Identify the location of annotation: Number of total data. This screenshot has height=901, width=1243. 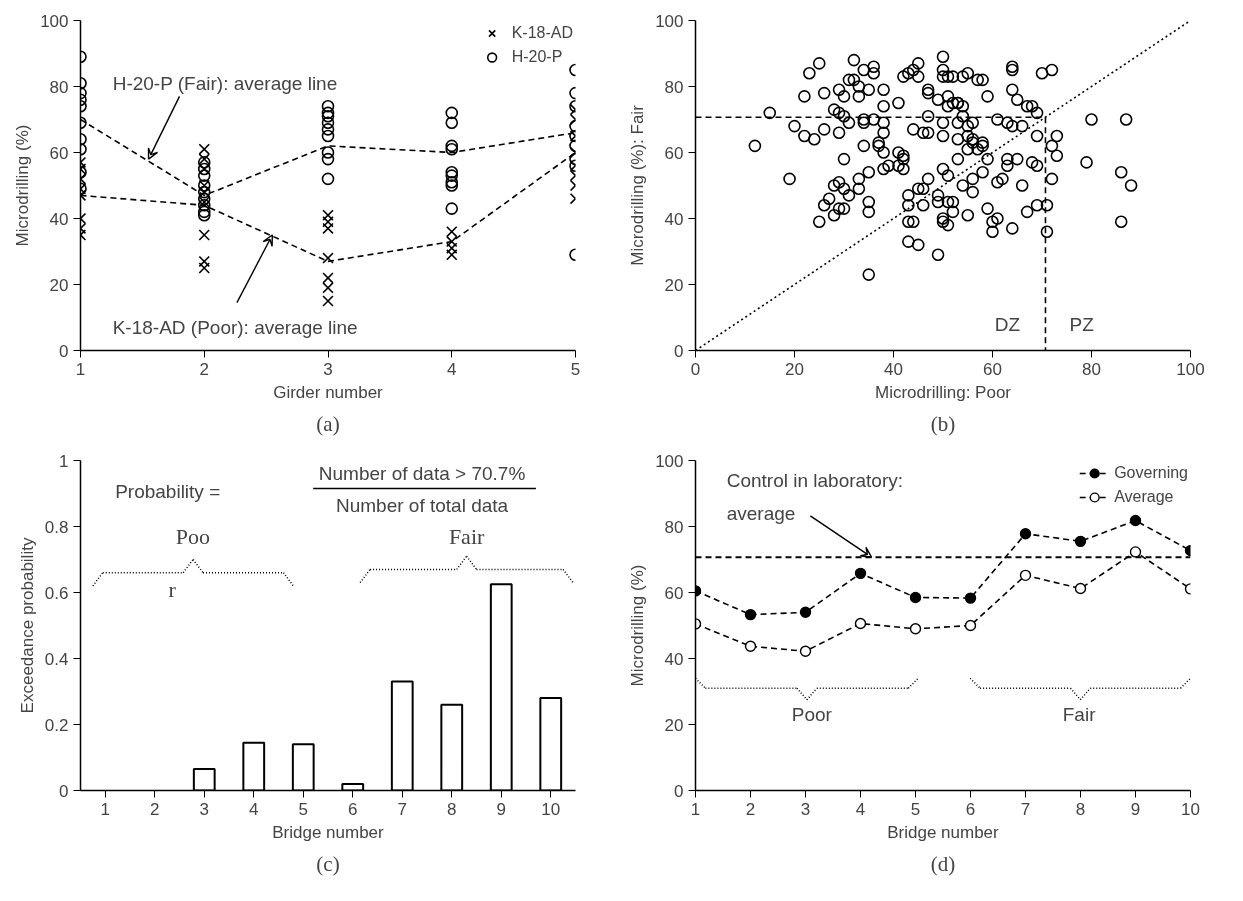
(422, 505).